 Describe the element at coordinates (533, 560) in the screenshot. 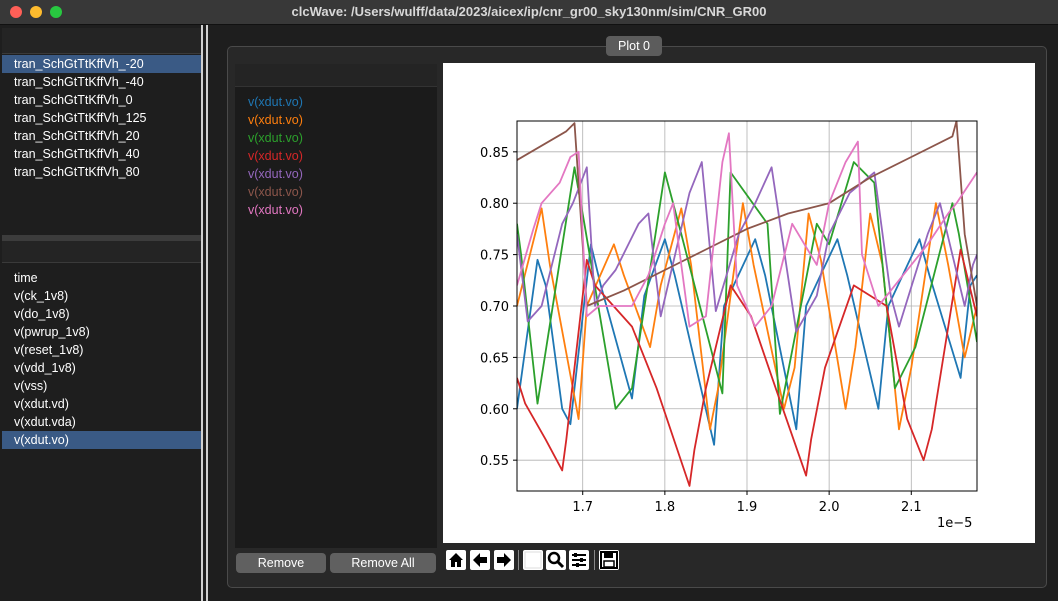

I see `pan-icon` at that location.